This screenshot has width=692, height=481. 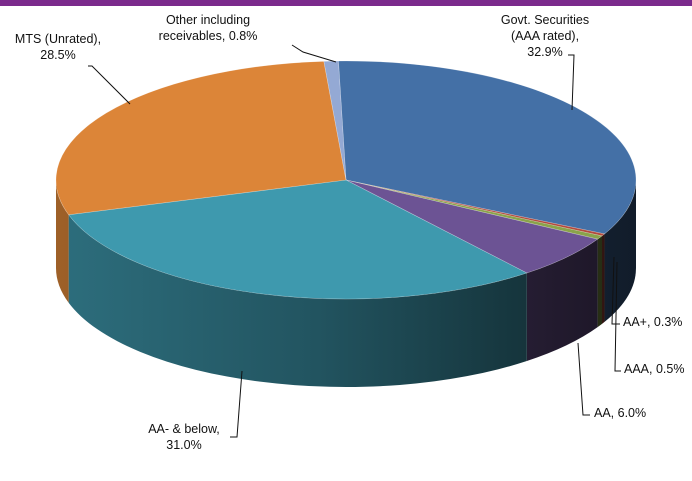 I want to click on data-label-4: AA- & below, 31.0%, so click(x=184, y=437).